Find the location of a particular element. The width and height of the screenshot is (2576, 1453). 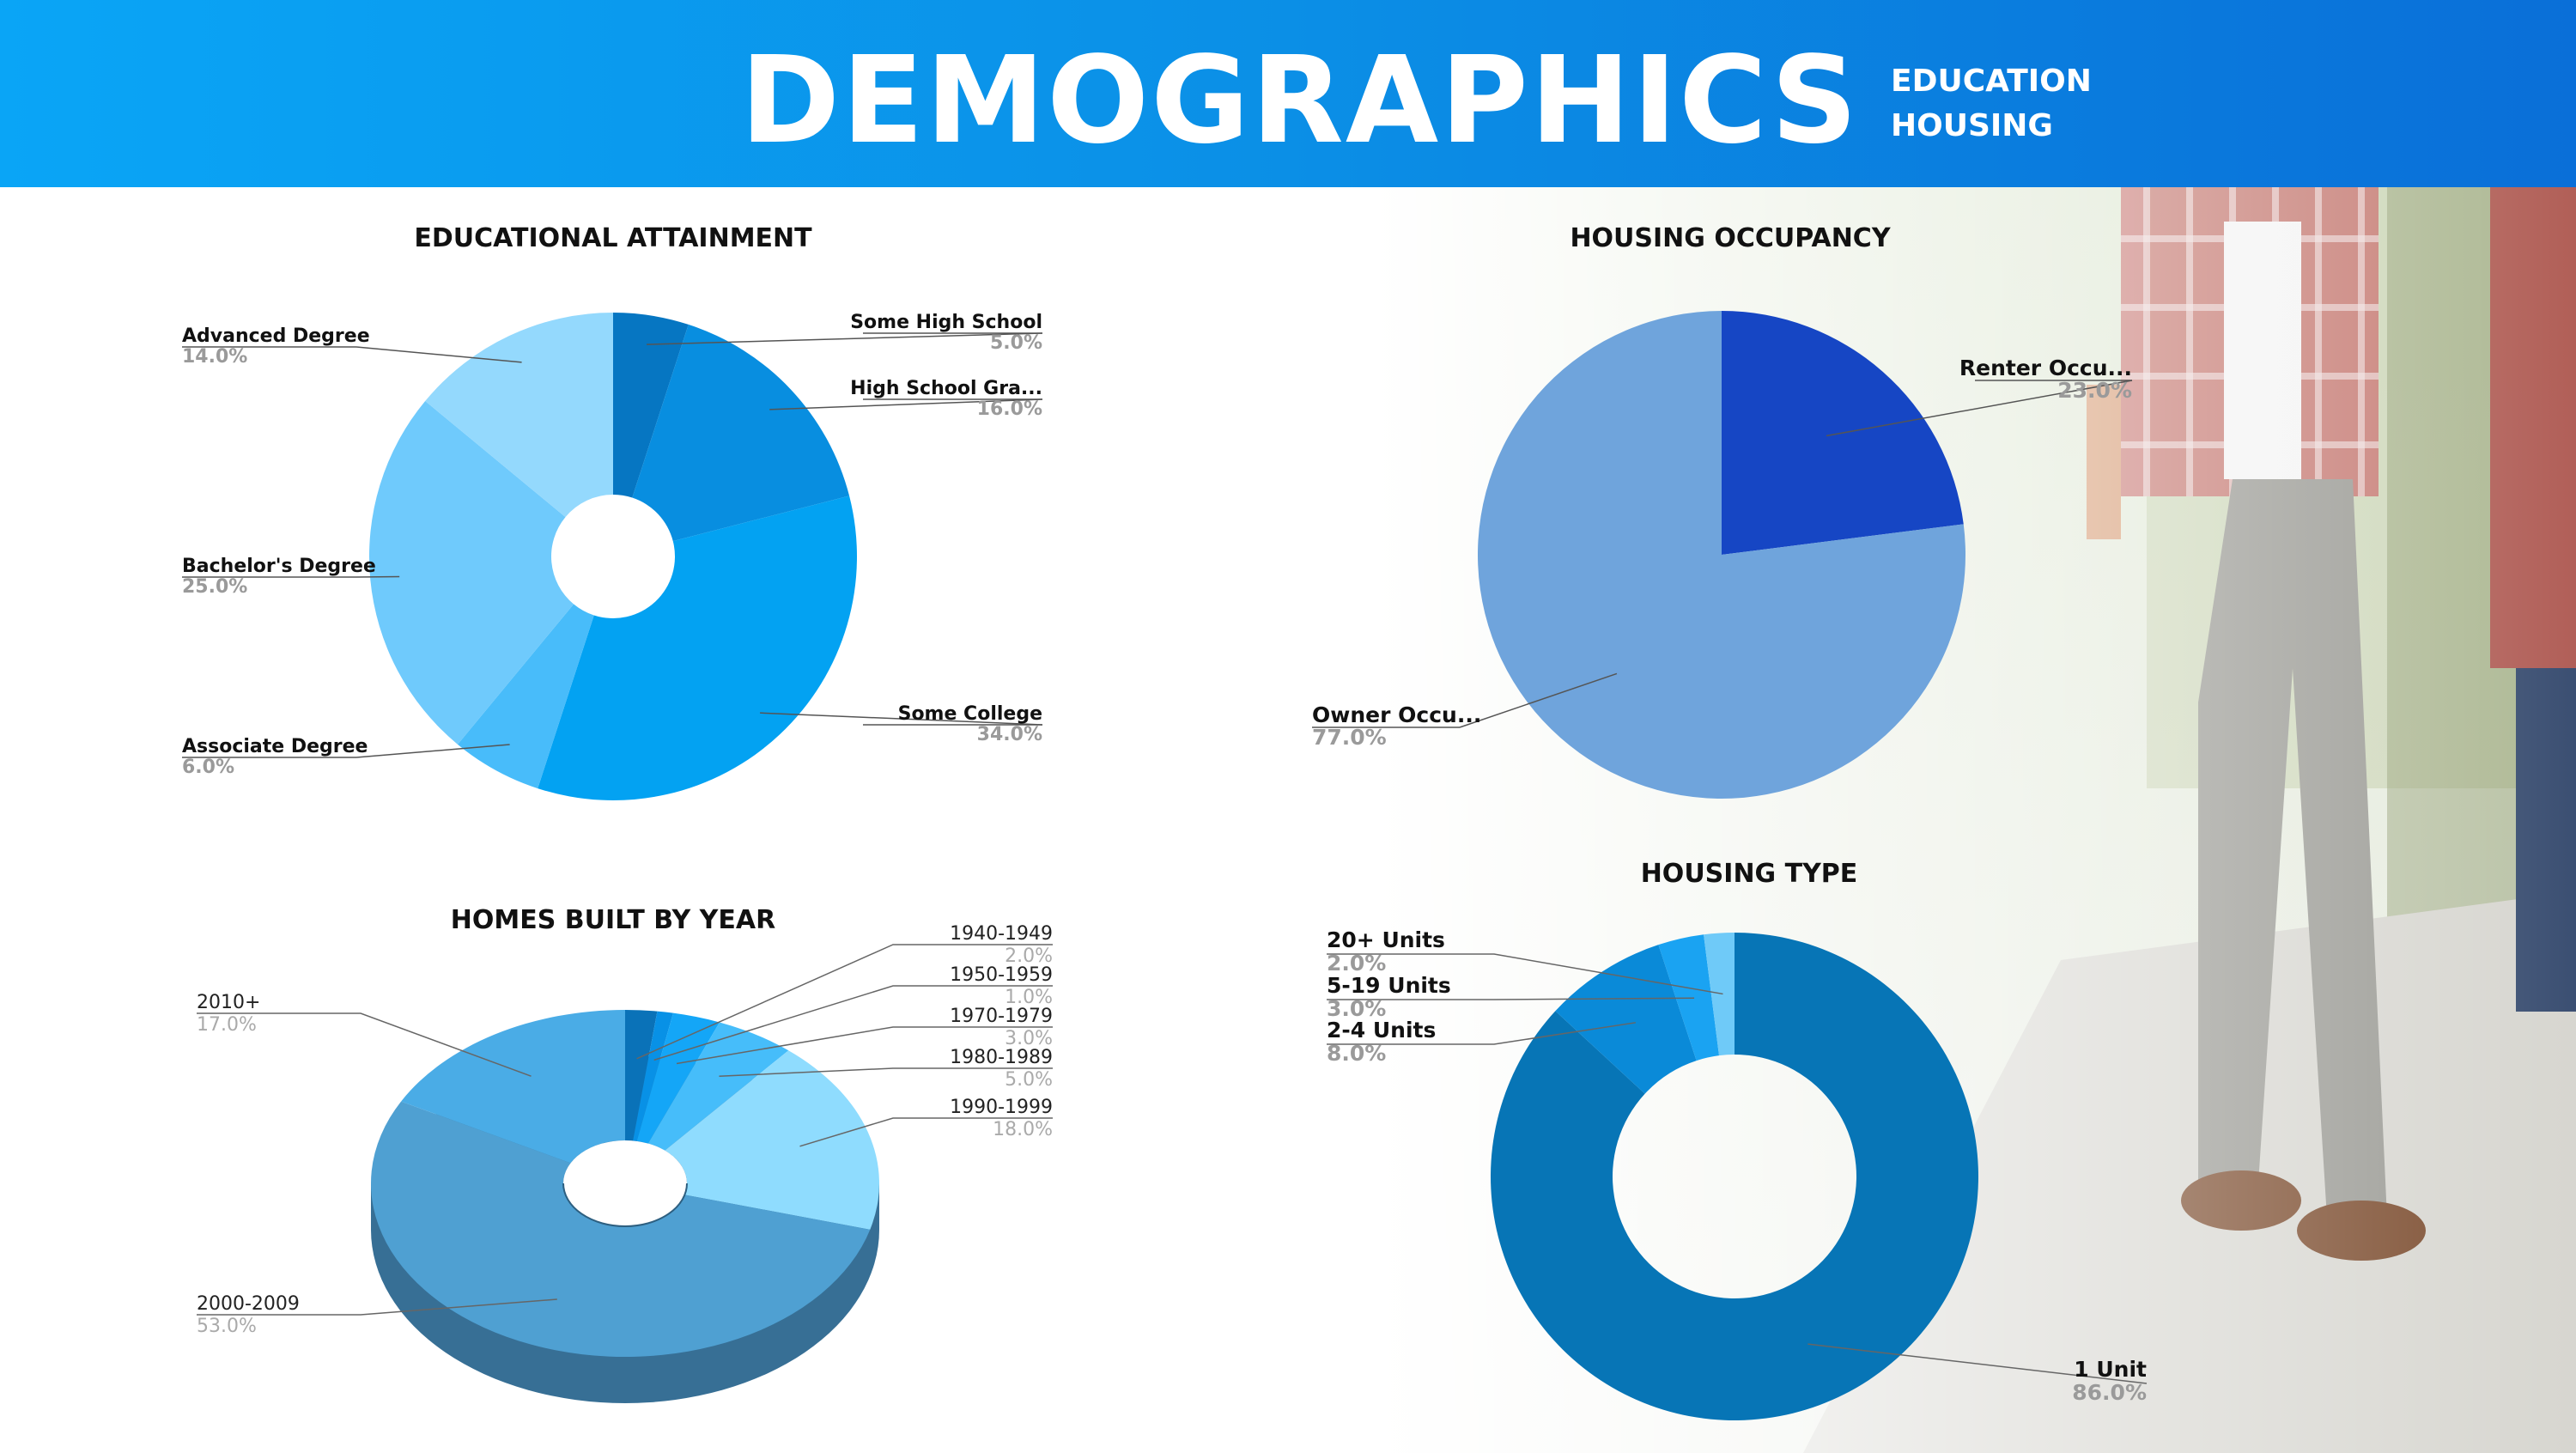

slice-1980-1989 is located at coordinates (718, 1086).